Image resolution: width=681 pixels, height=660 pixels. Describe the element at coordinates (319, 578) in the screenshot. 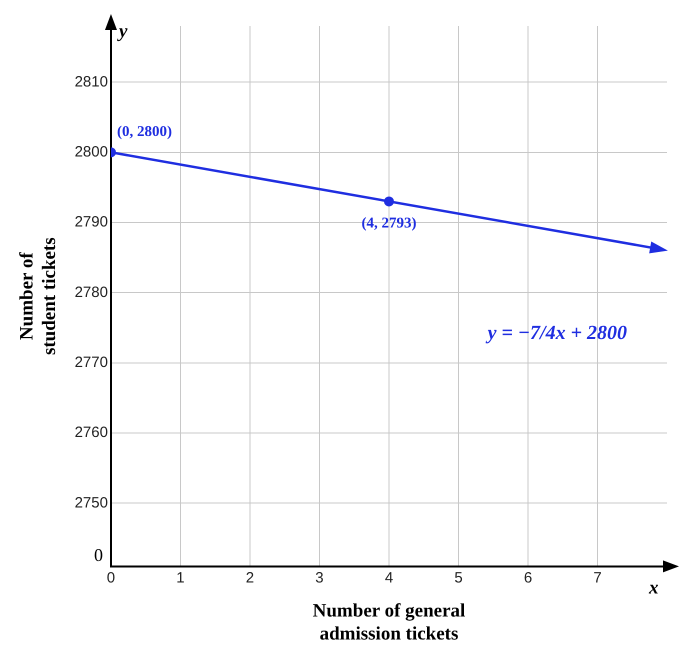

I see `x-tick-label: 3` at that location.